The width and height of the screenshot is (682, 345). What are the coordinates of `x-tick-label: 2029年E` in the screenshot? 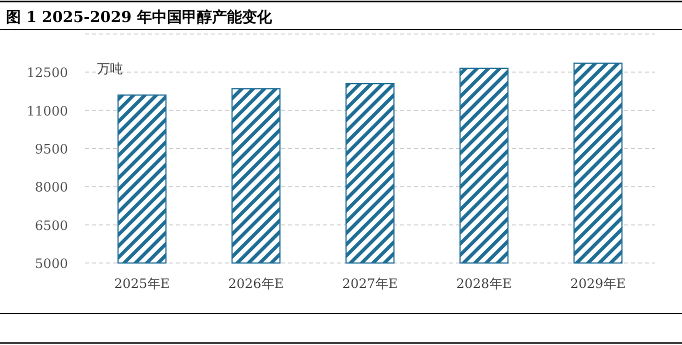 It's located at (598, 284).